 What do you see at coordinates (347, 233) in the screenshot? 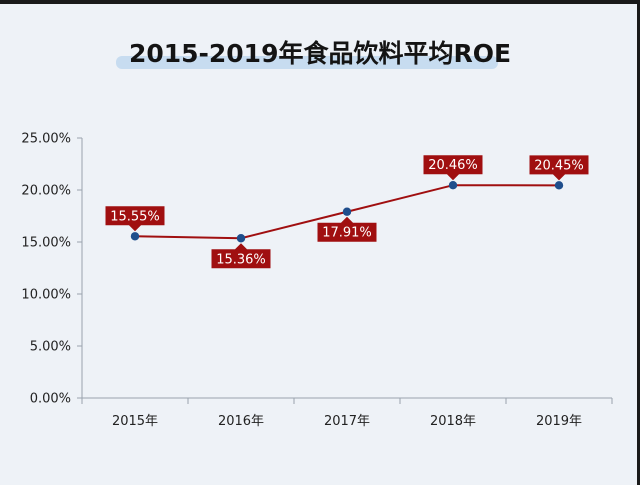
I see `data-label-text: 17.91%` at bounding box center [347, 233].